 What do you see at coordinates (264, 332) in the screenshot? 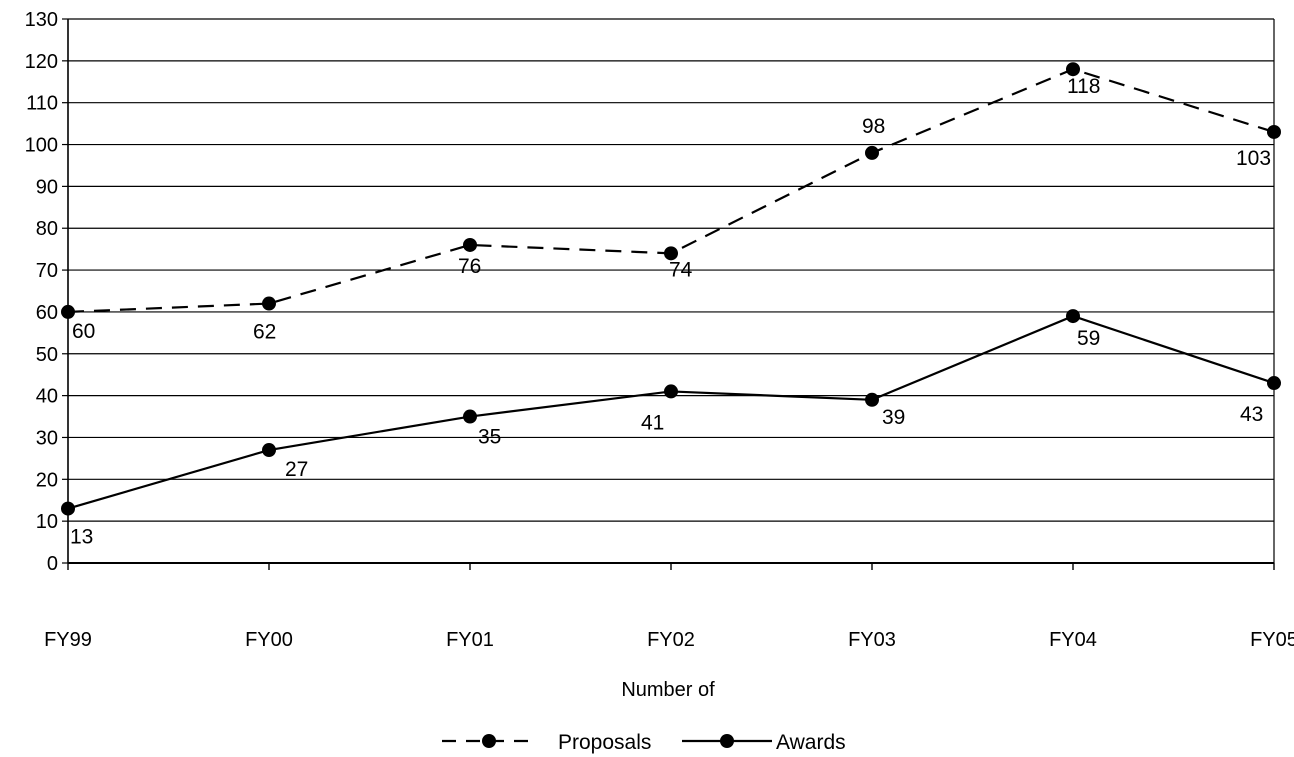
I see `data-label-proposals: 62` at bounding box center [264, 332].